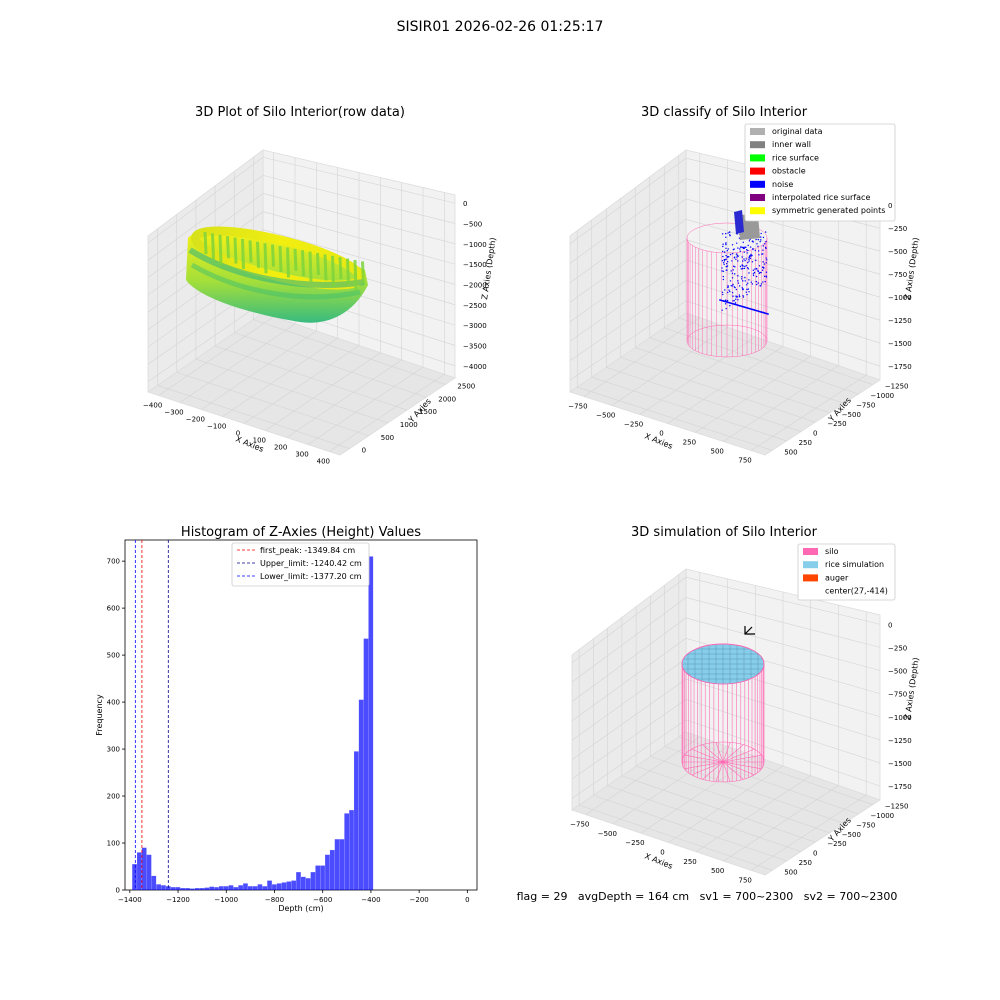  I want to click on histogram-reference-lines, so click(151, 715).